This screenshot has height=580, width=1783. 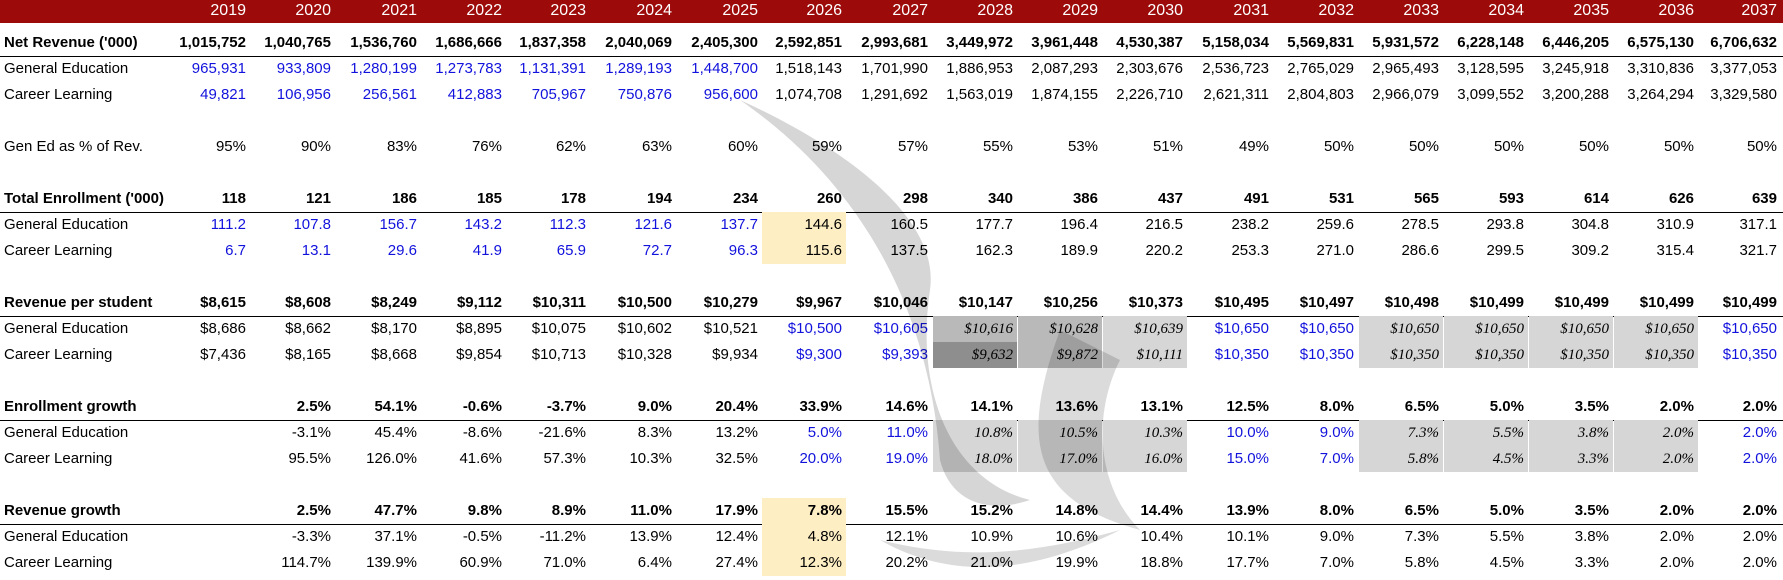 What do you see at coordinates (84, 198) in the screenshot?
I see `row-label: Total Enrollment ('000)` at bounding box center [84, 198].